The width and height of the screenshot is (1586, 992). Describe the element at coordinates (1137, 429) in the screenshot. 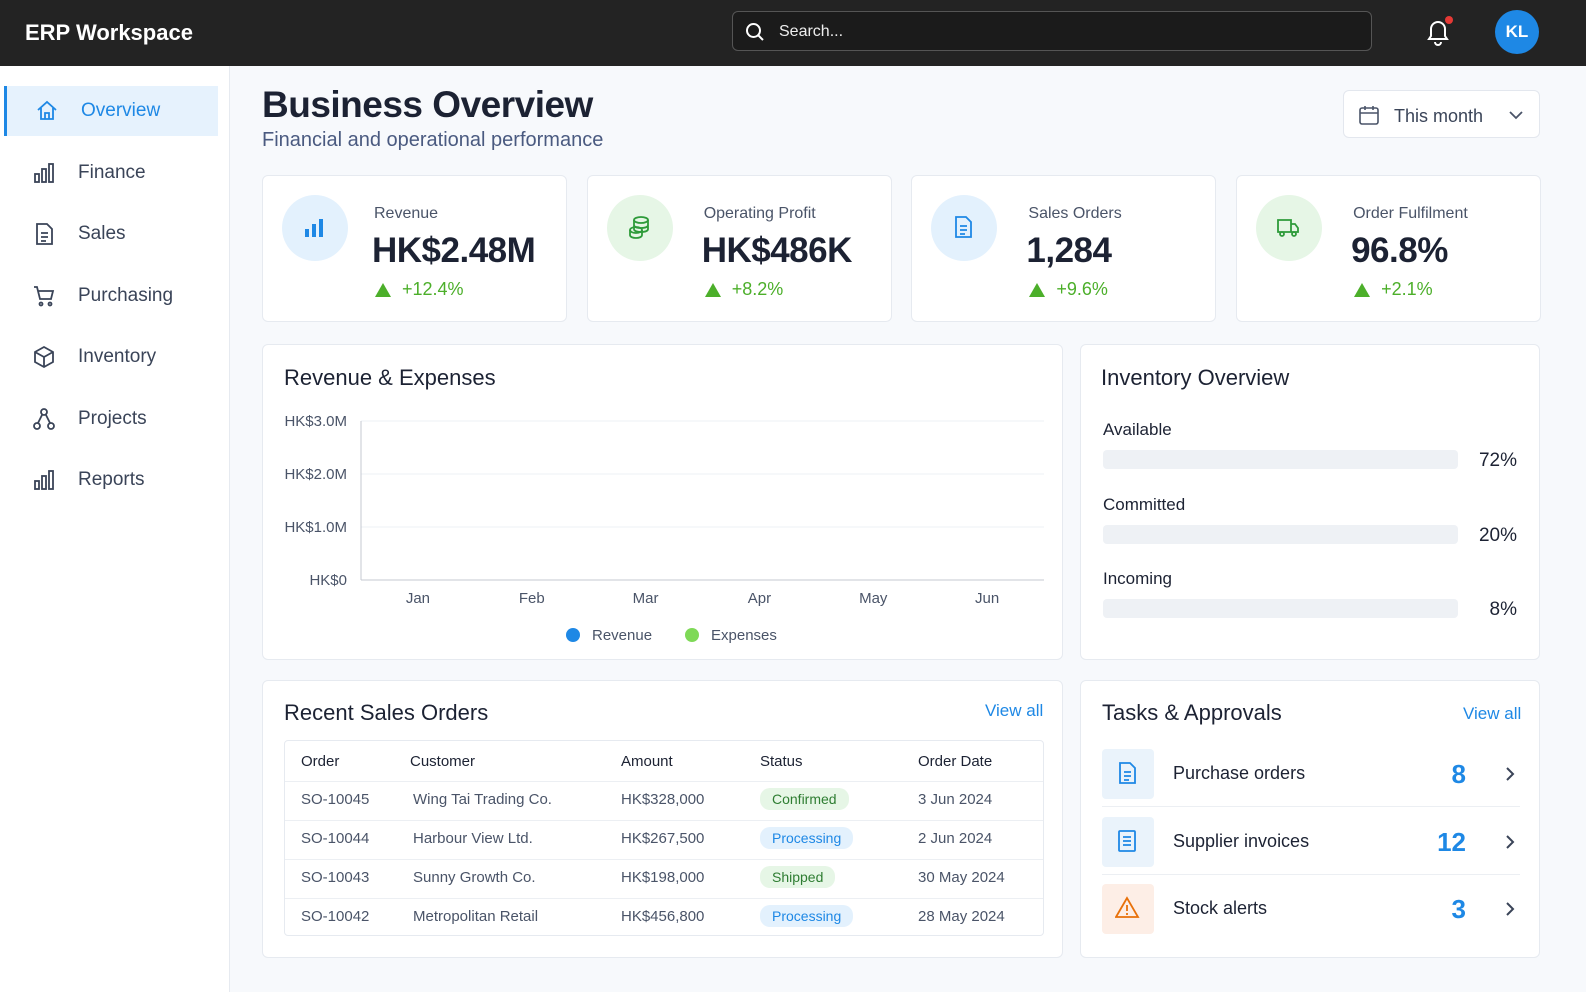

I see `inventory-label: Available` at that location.